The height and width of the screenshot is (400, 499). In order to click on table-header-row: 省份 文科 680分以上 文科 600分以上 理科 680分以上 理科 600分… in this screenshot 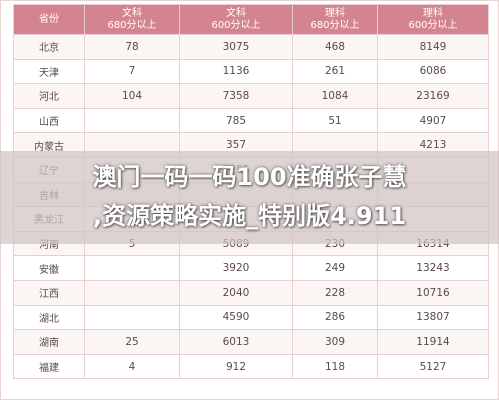, I will do `click(251, 19)`.